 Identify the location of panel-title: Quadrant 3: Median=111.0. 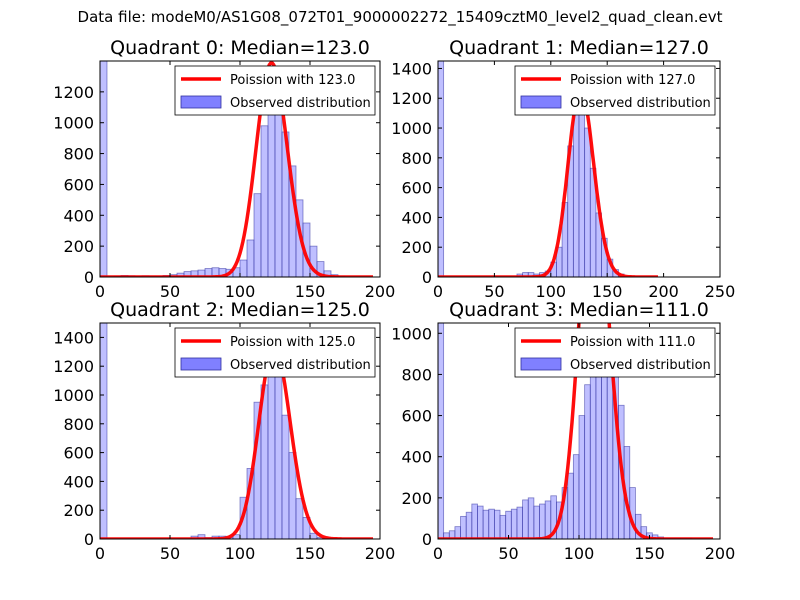
(579, 310).